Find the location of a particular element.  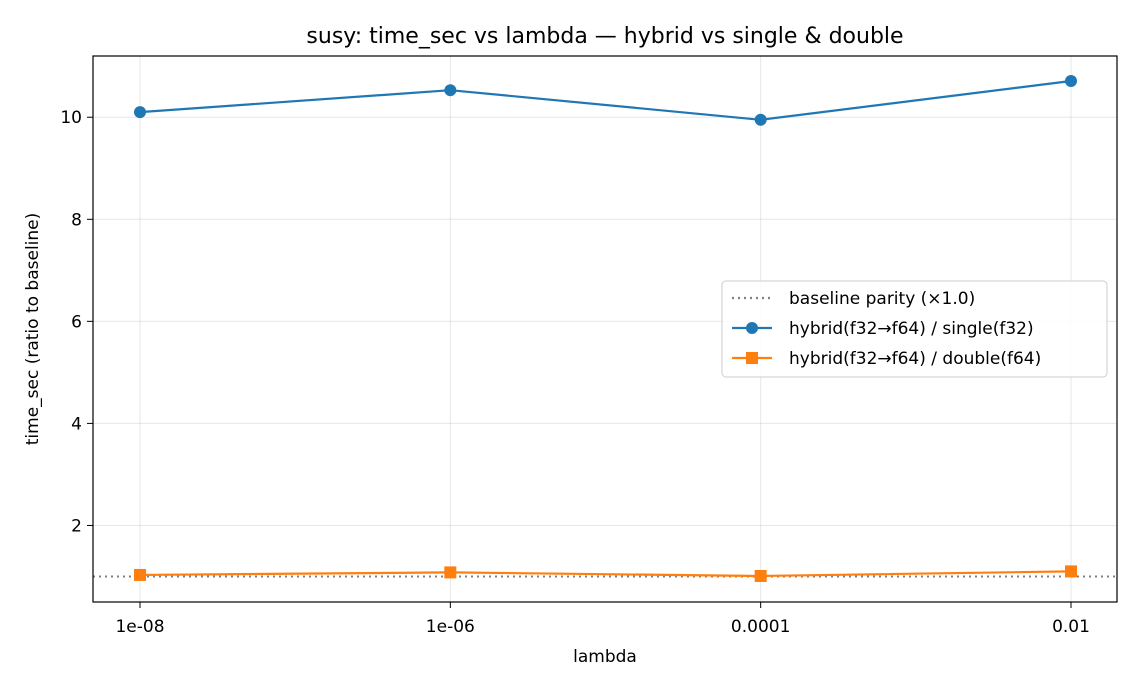

y-tick-label: 2 is located at coordinates (76, 526).